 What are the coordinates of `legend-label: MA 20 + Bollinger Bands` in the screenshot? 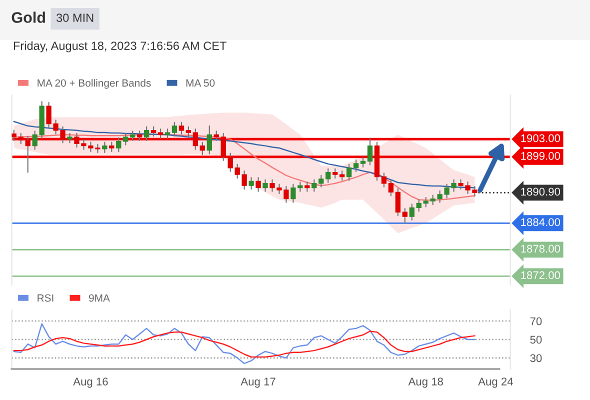 It's located at (94, 84).